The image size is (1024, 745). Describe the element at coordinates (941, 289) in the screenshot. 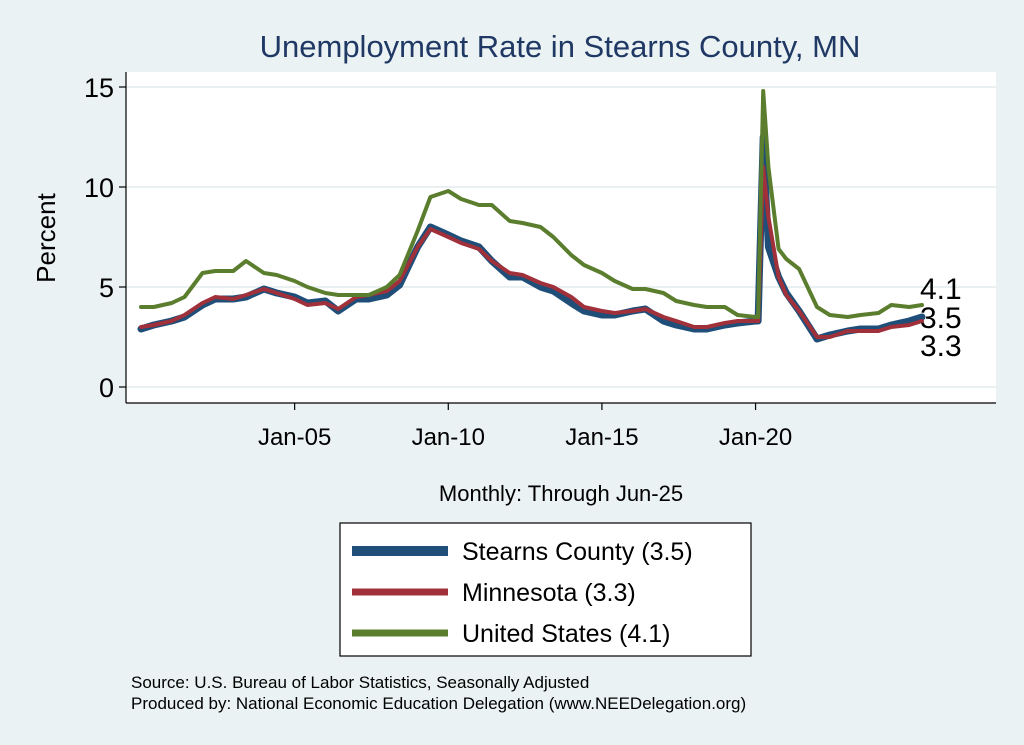

I see `end-value-label: 4.1` at that location.